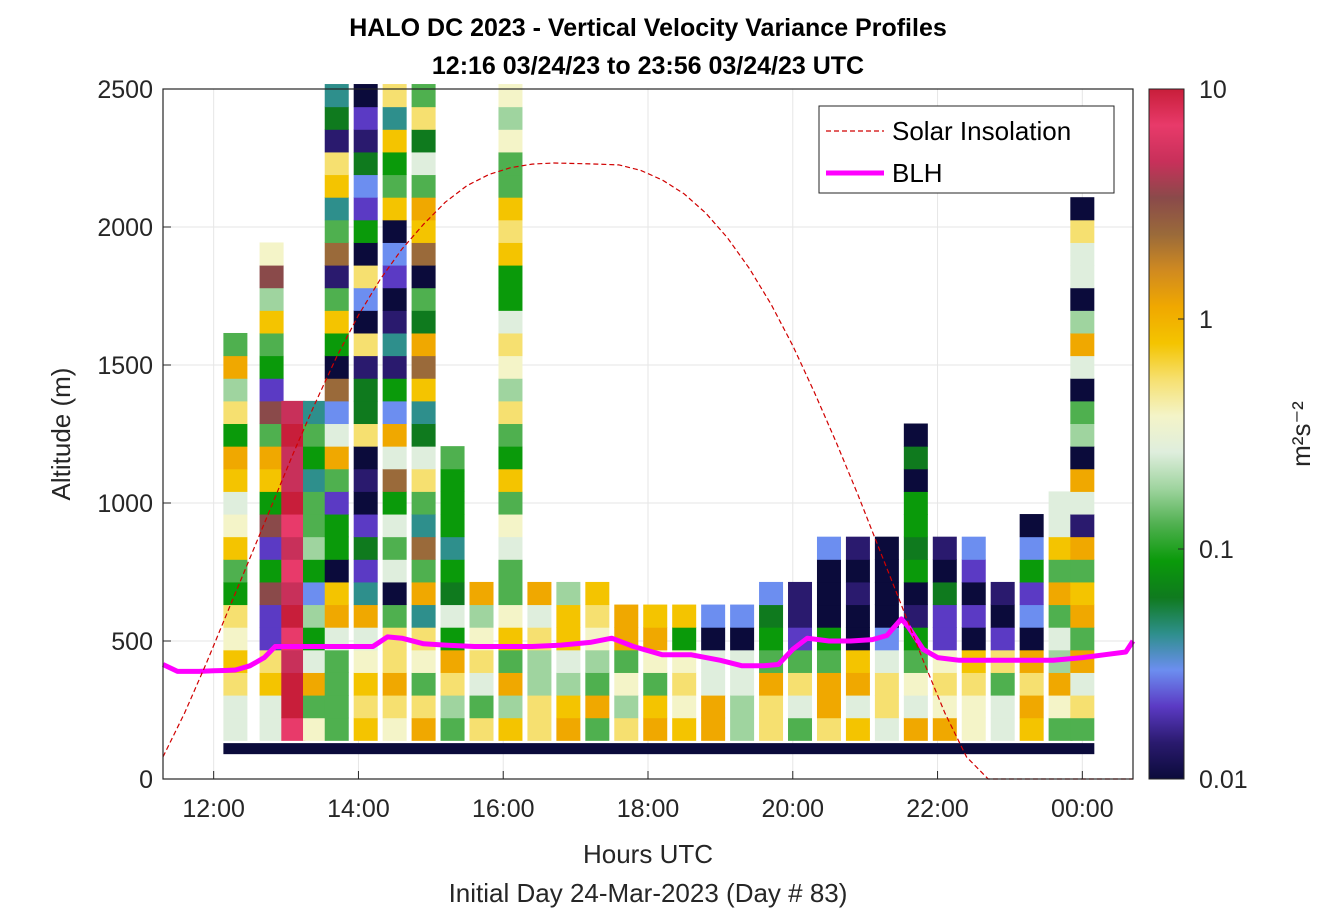  I want to click on y-tick-label: 1000, so click(125, 504).